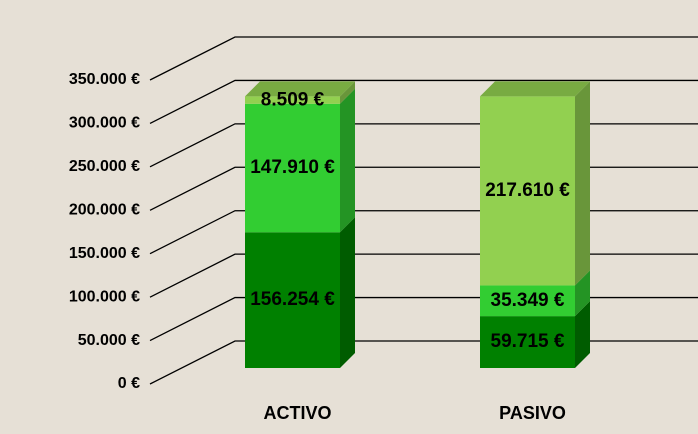 This screenshot has width=698, height=434. I want to click on y-tick-label: 150.000 €, so click(104, 253).